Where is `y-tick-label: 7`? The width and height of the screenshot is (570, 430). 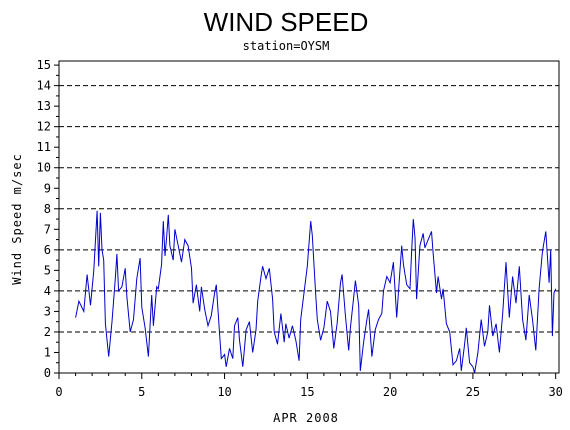
y-tick-label: 7 is located at coordinates (47, 229).